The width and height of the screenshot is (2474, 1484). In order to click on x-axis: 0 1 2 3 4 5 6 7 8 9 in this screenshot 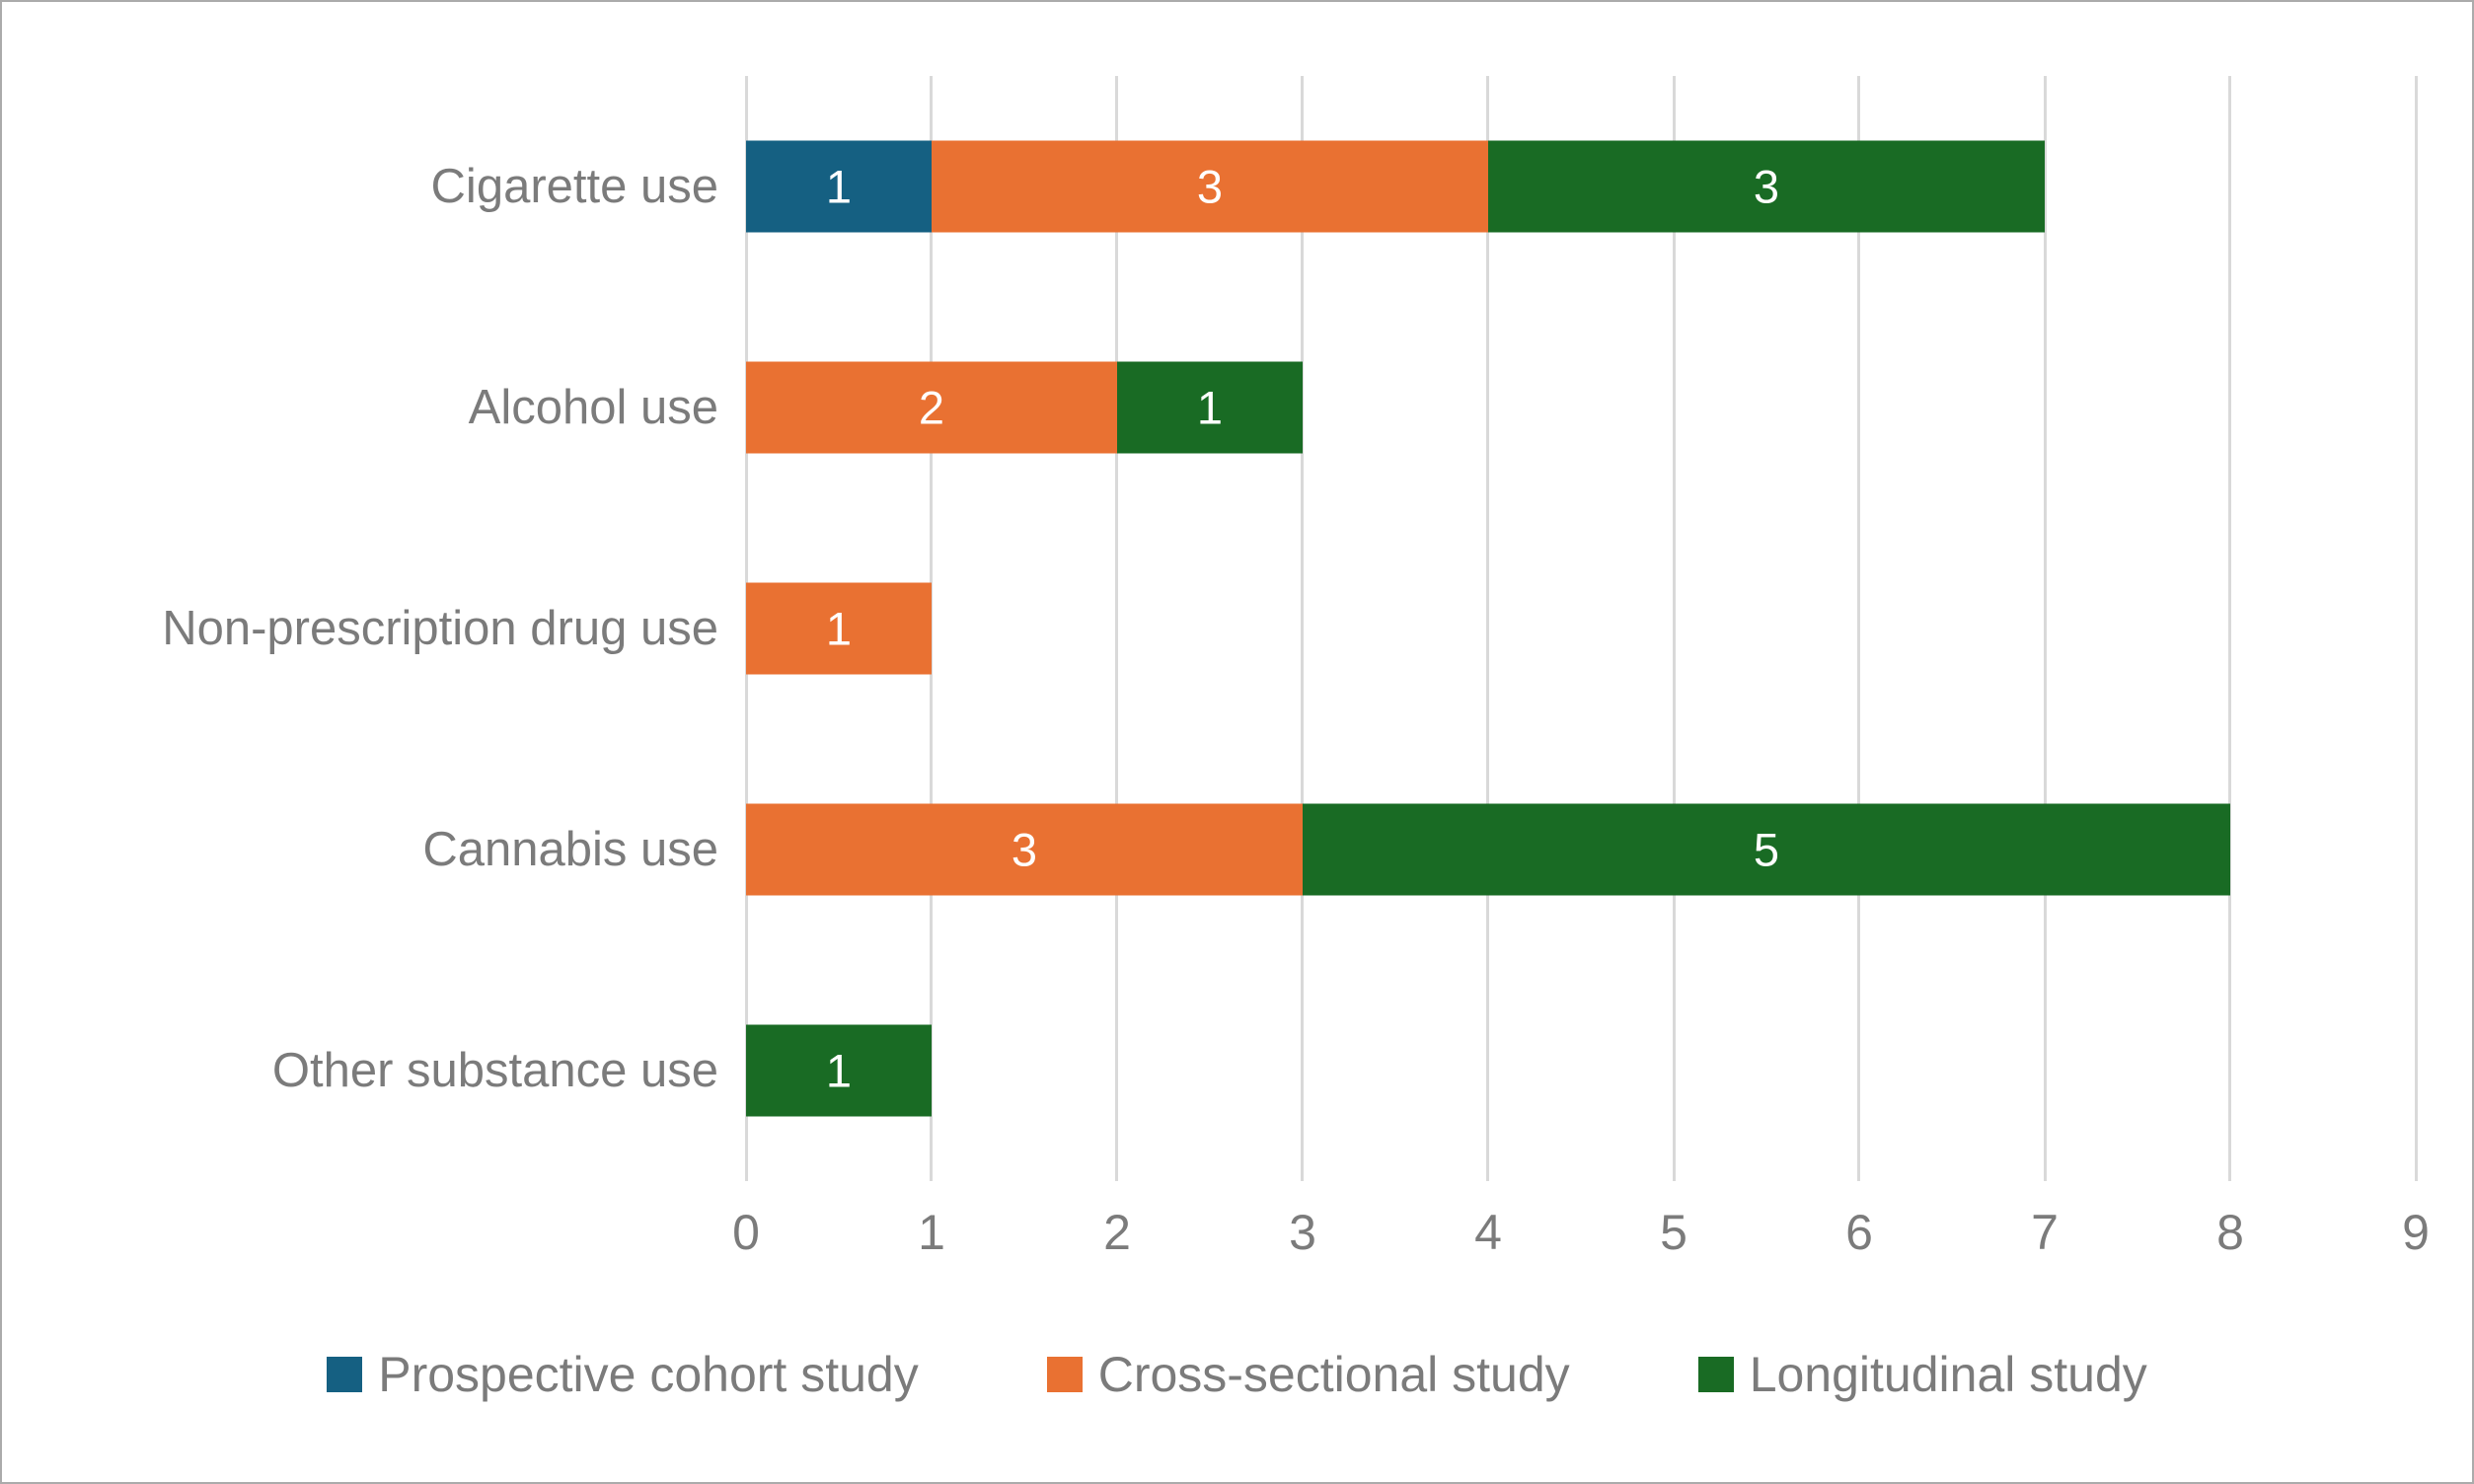, I will do `click(1581, 1238)`.